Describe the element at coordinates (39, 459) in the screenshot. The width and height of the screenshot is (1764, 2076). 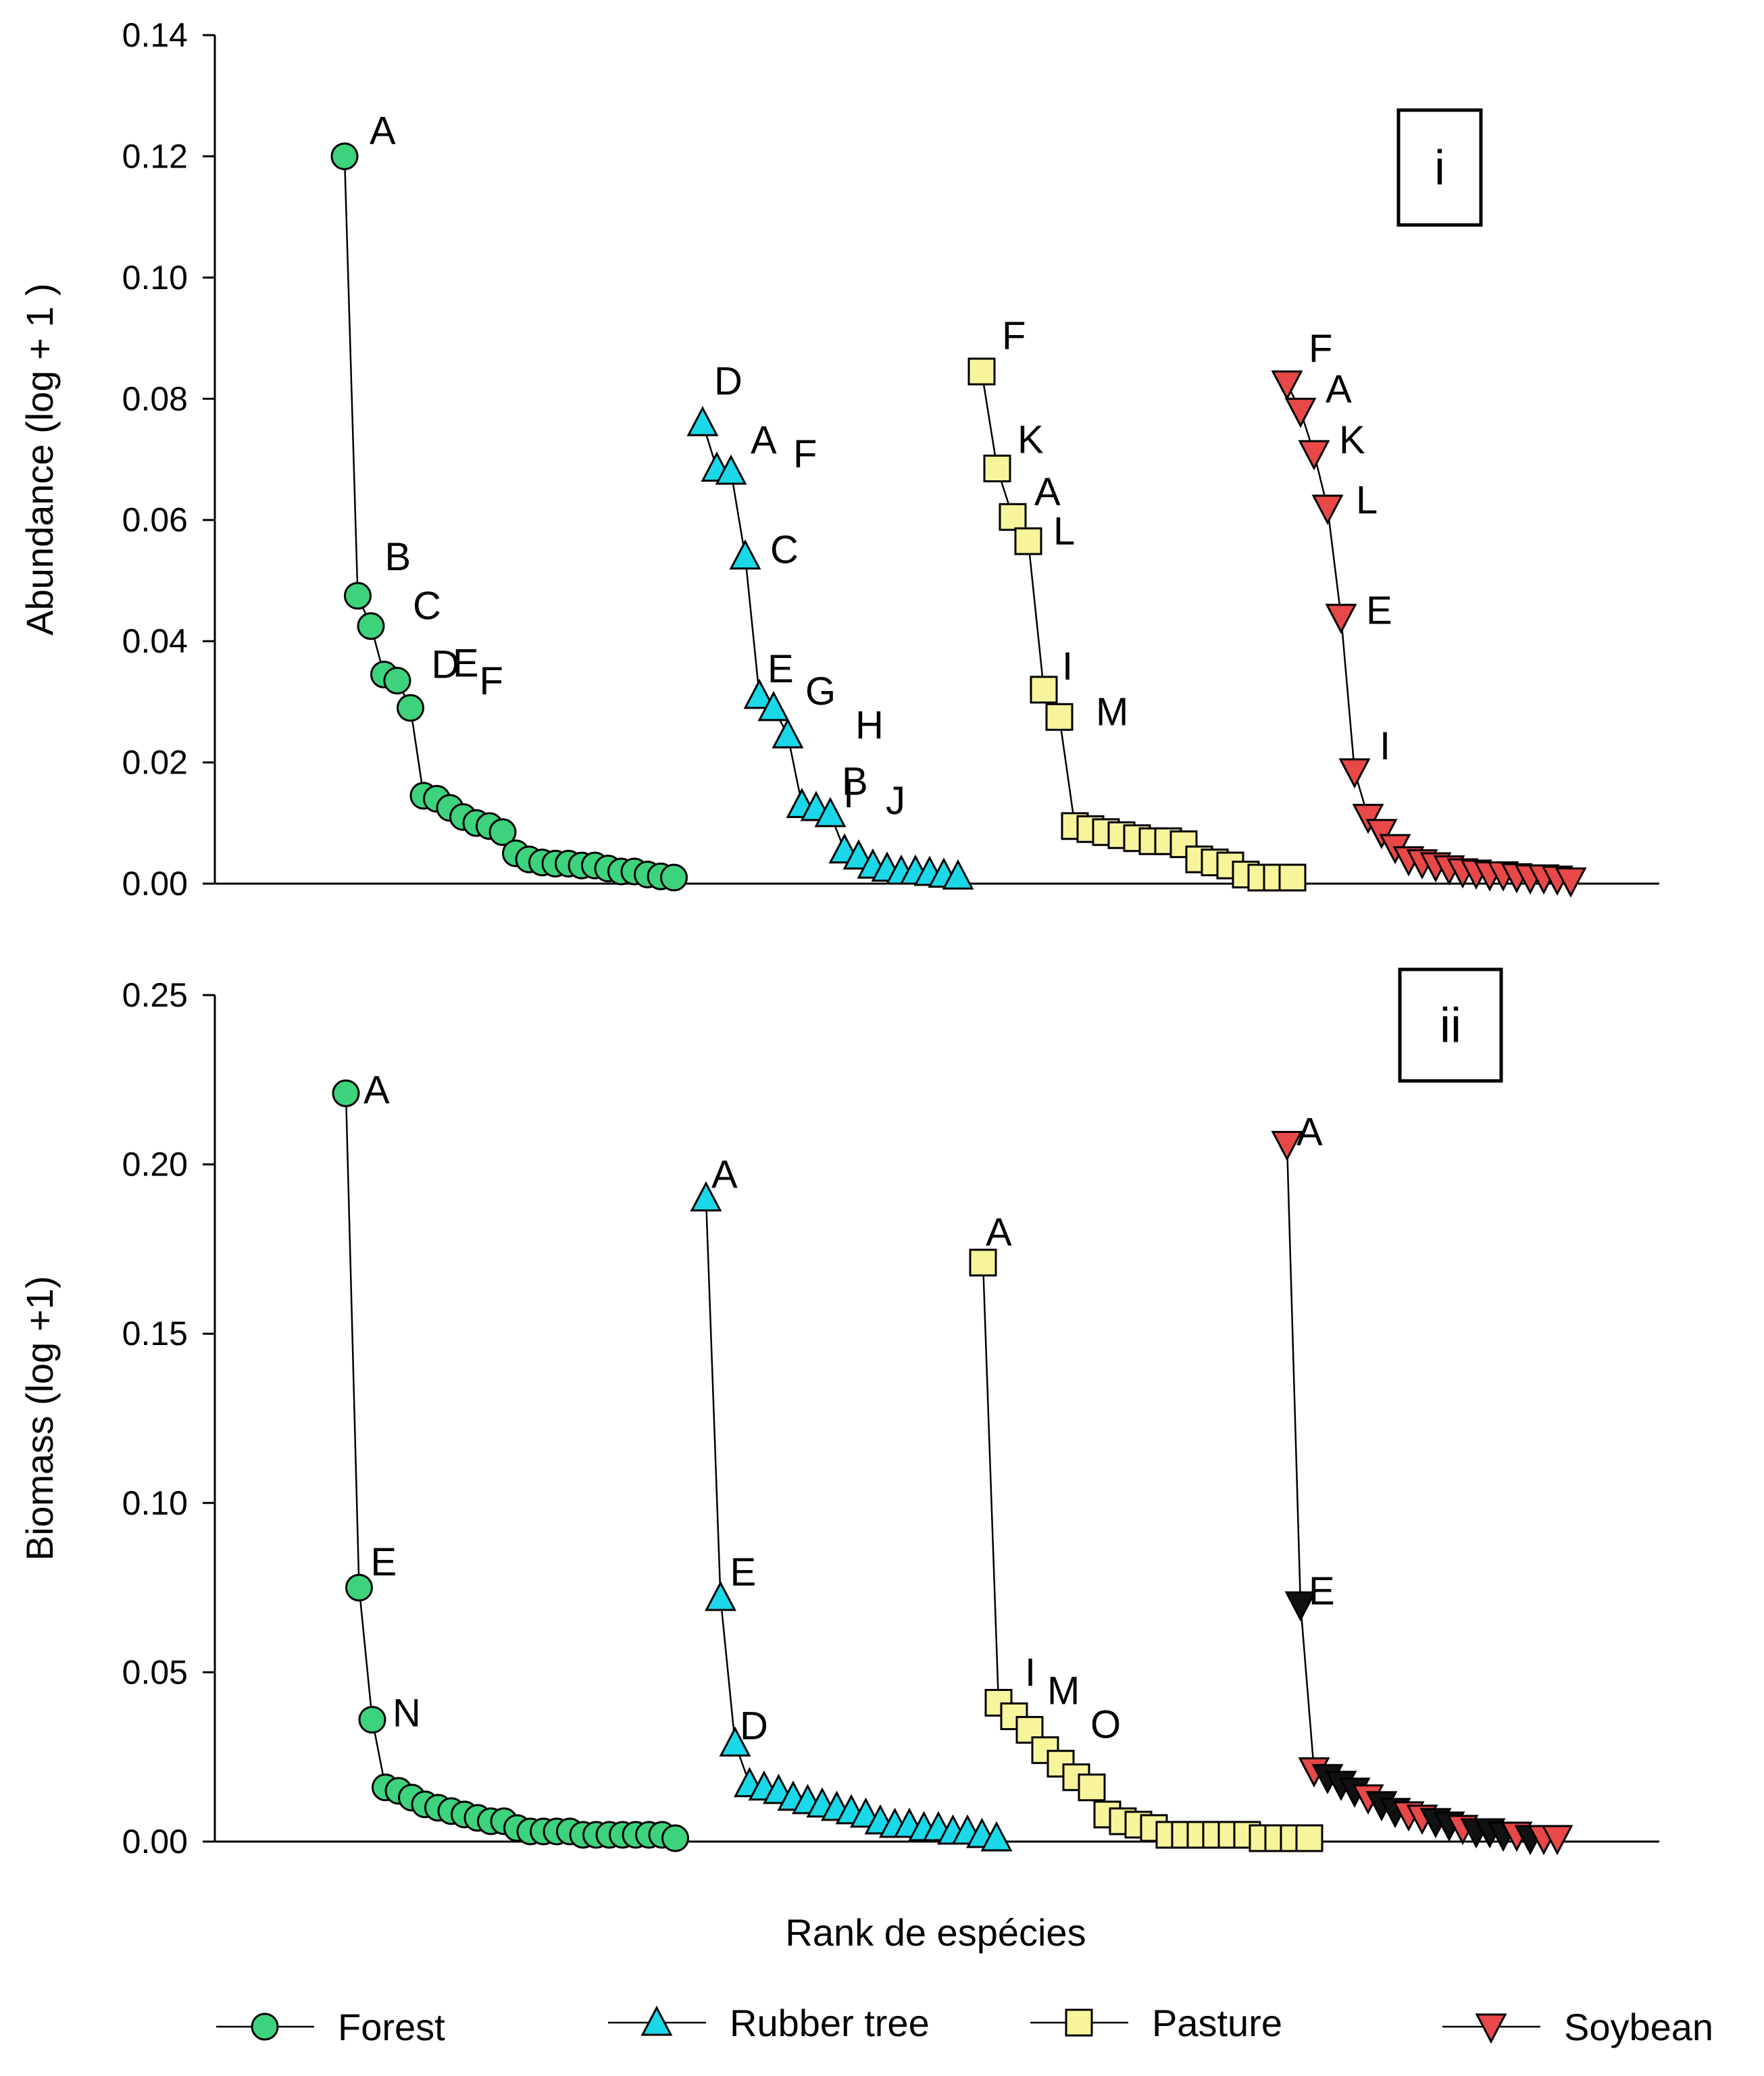
I see `y-axis-title: Abundance (log + 1 )` at that location.